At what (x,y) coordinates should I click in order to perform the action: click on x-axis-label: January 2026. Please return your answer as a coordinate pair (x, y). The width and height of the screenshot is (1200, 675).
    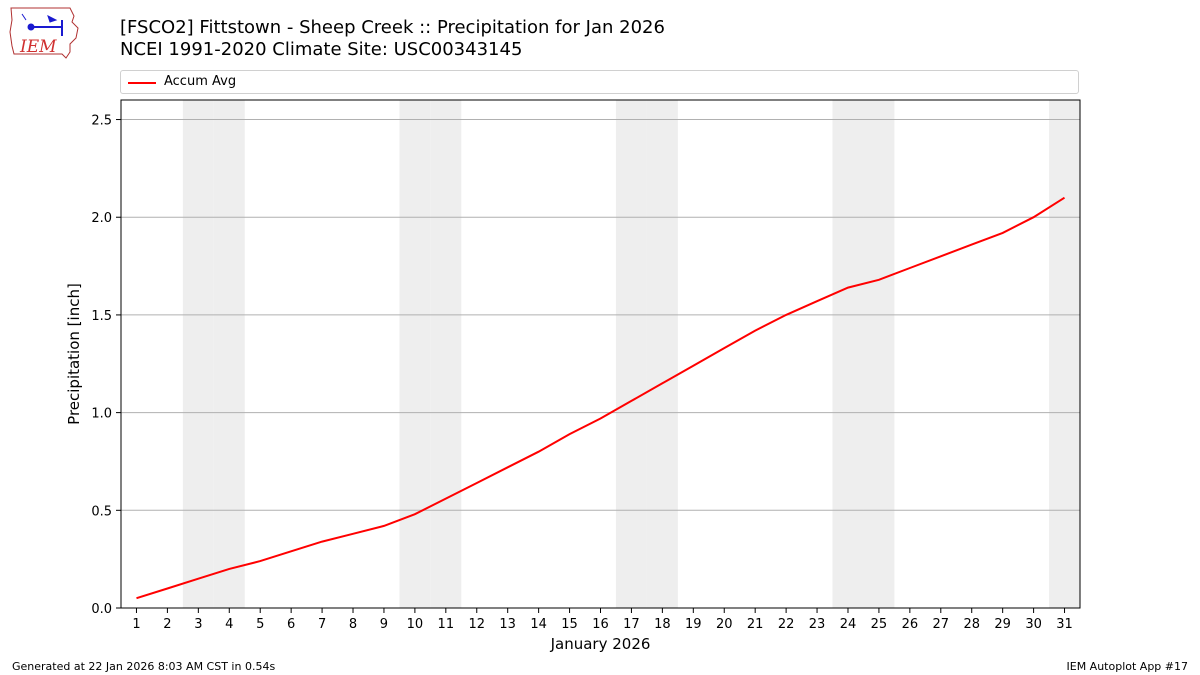
    Looking at the image, I should click on (600, 644).